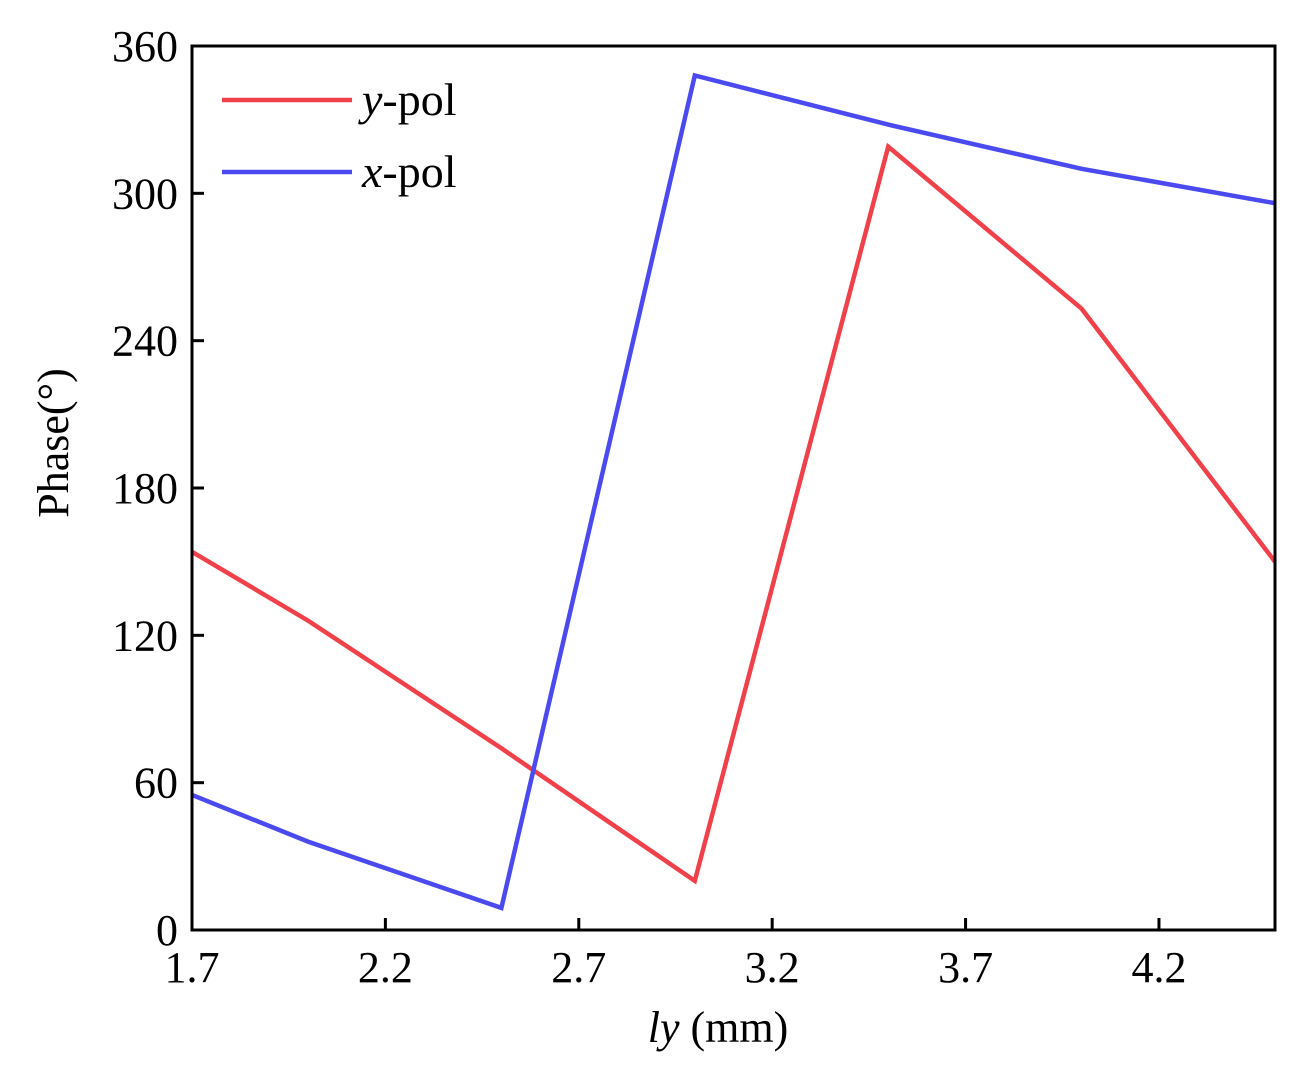 The image size is (1310, 1073). What do you see at coordinates (407, 99) in the screenshot?
I see `legend-label: y-pol` at bounding box center [407, 99].